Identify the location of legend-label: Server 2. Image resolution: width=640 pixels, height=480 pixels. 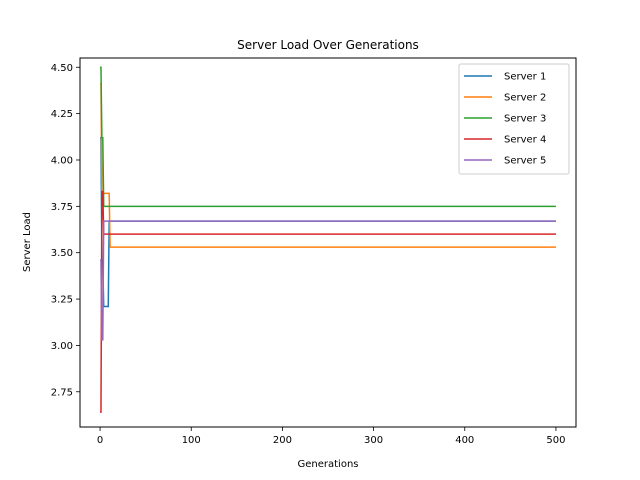
(525, 98).